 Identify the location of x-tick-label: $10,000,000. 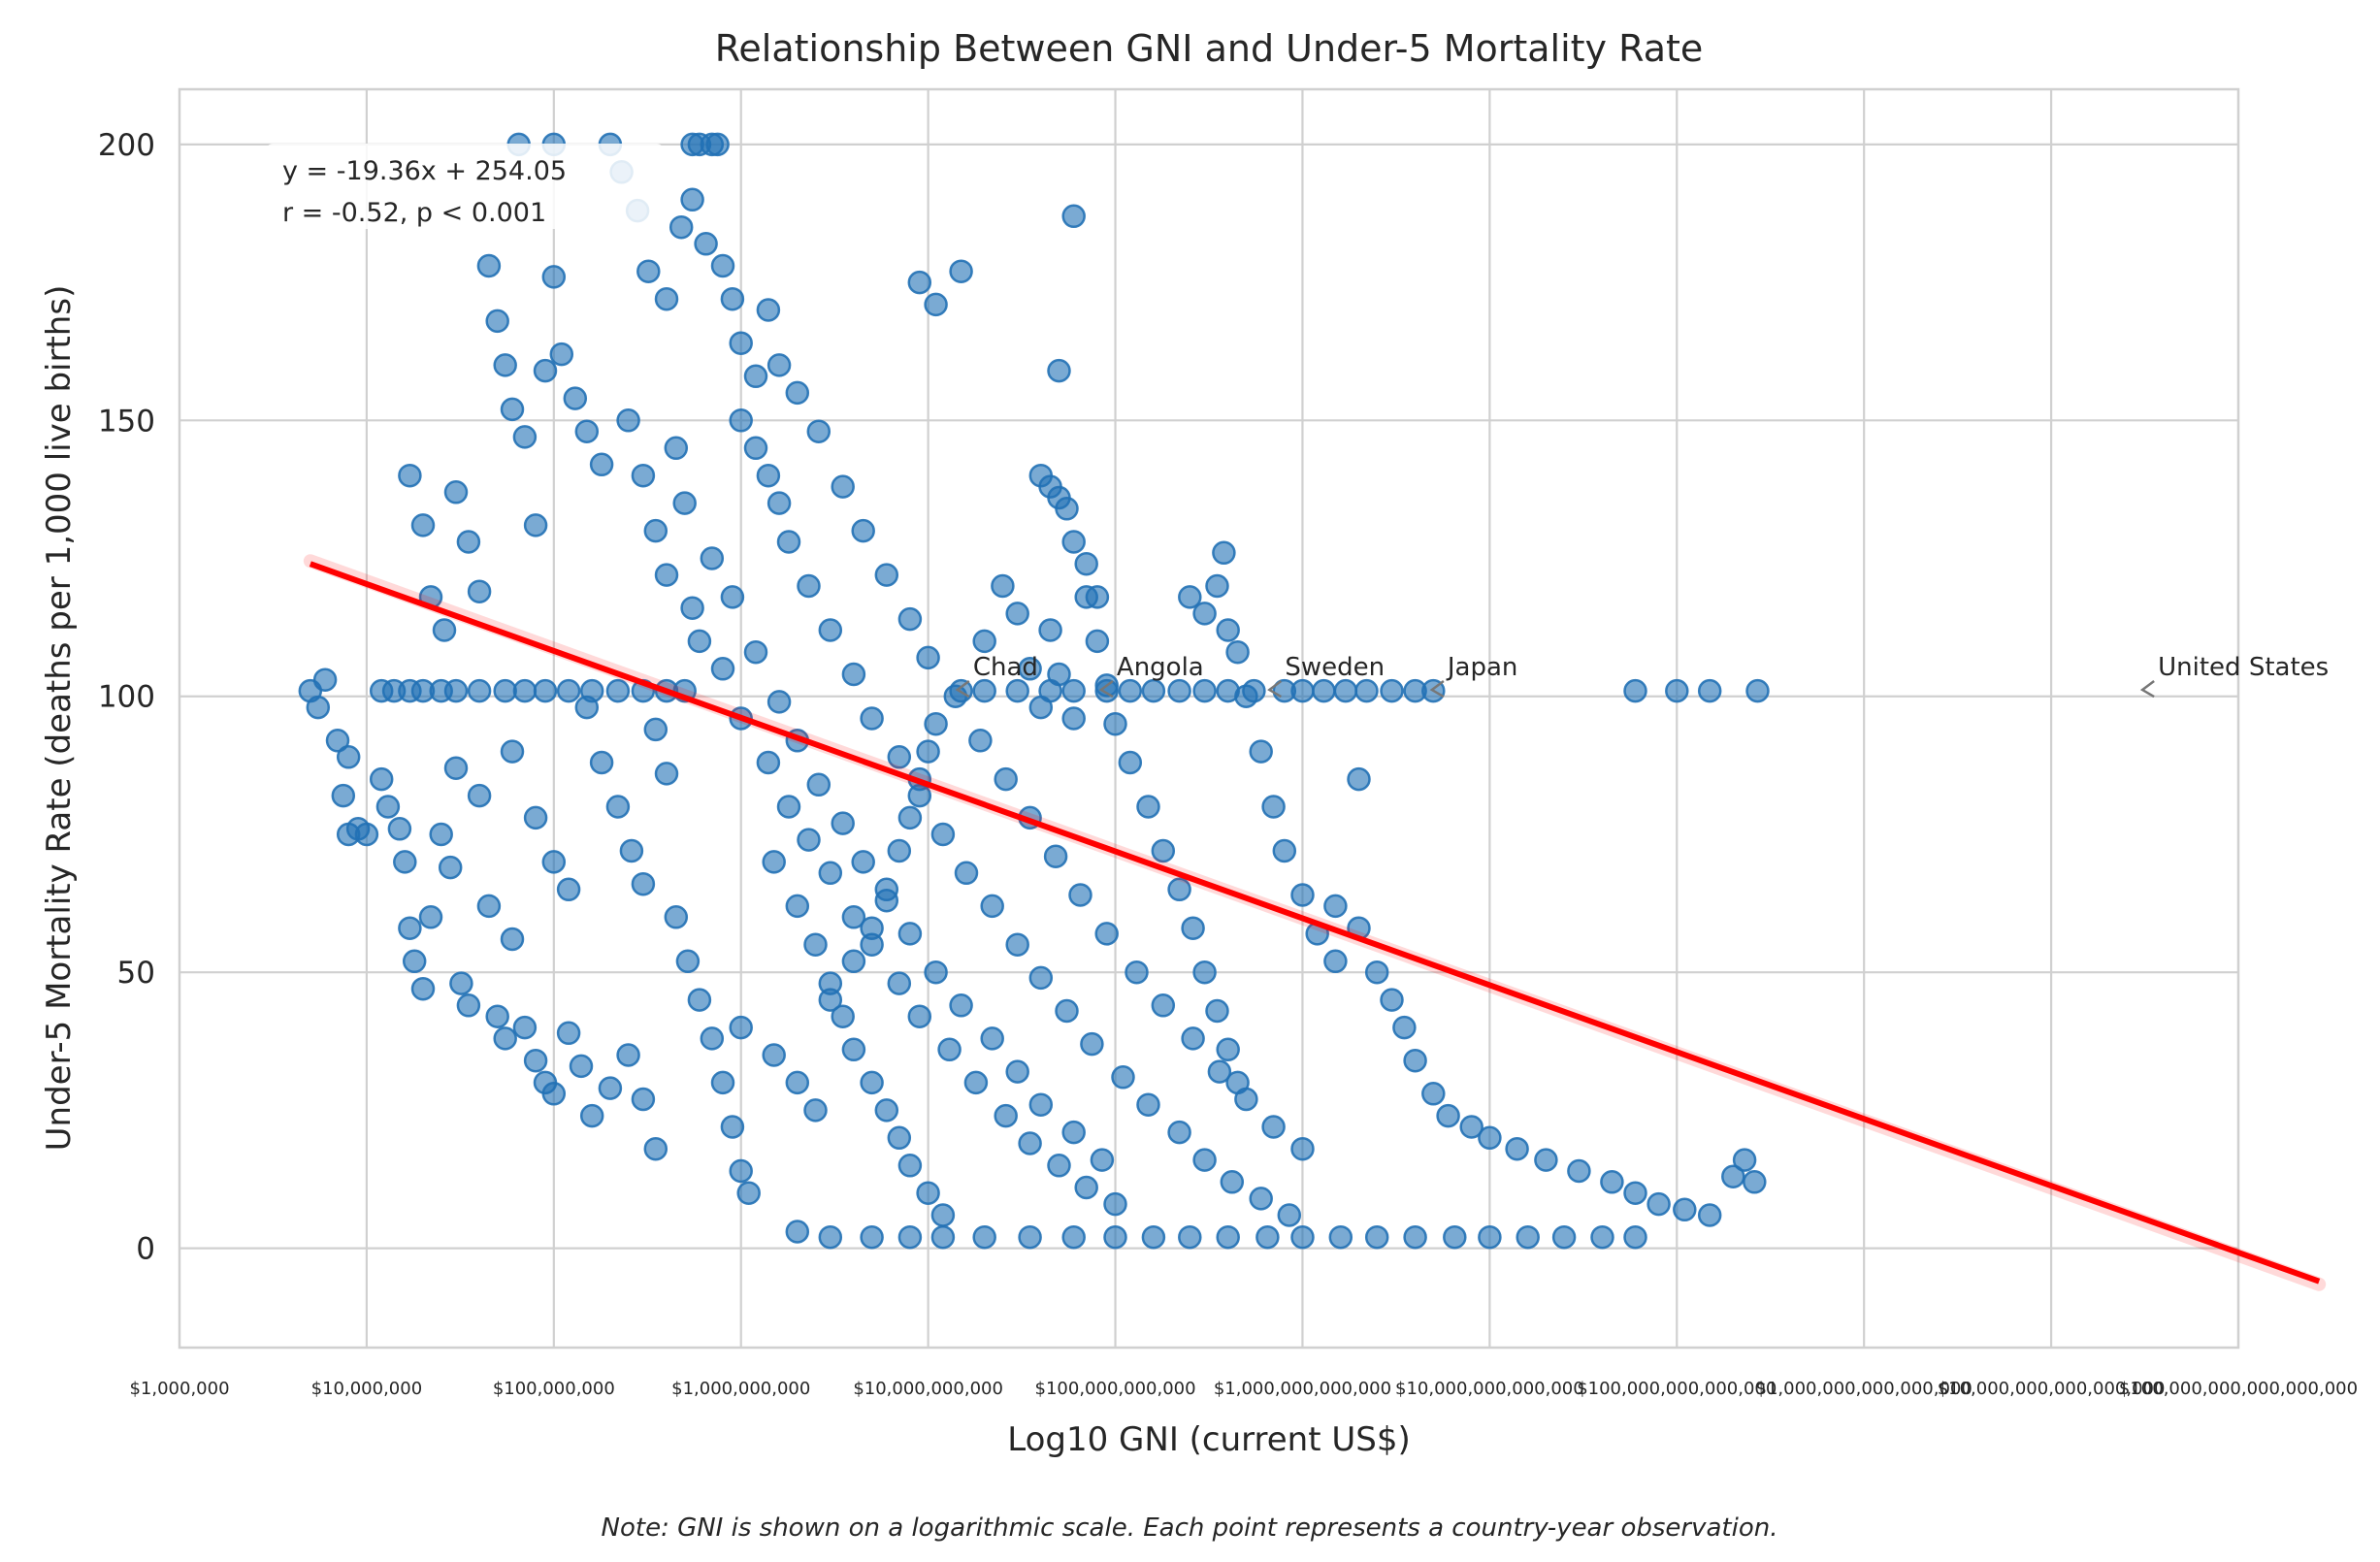
(367, 1389).